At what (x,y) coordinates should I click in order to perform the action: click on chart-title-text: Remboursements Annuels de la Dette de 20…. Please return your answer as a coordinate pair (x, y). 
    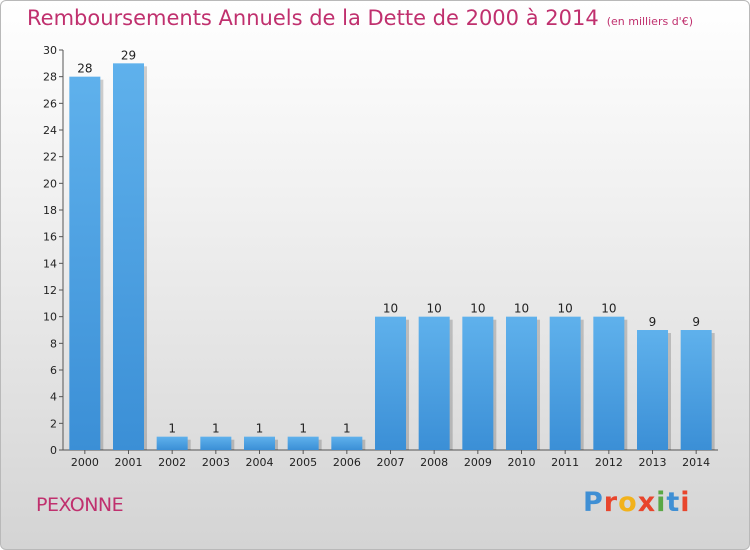
    Looking at the image, I should click on (313, 18).